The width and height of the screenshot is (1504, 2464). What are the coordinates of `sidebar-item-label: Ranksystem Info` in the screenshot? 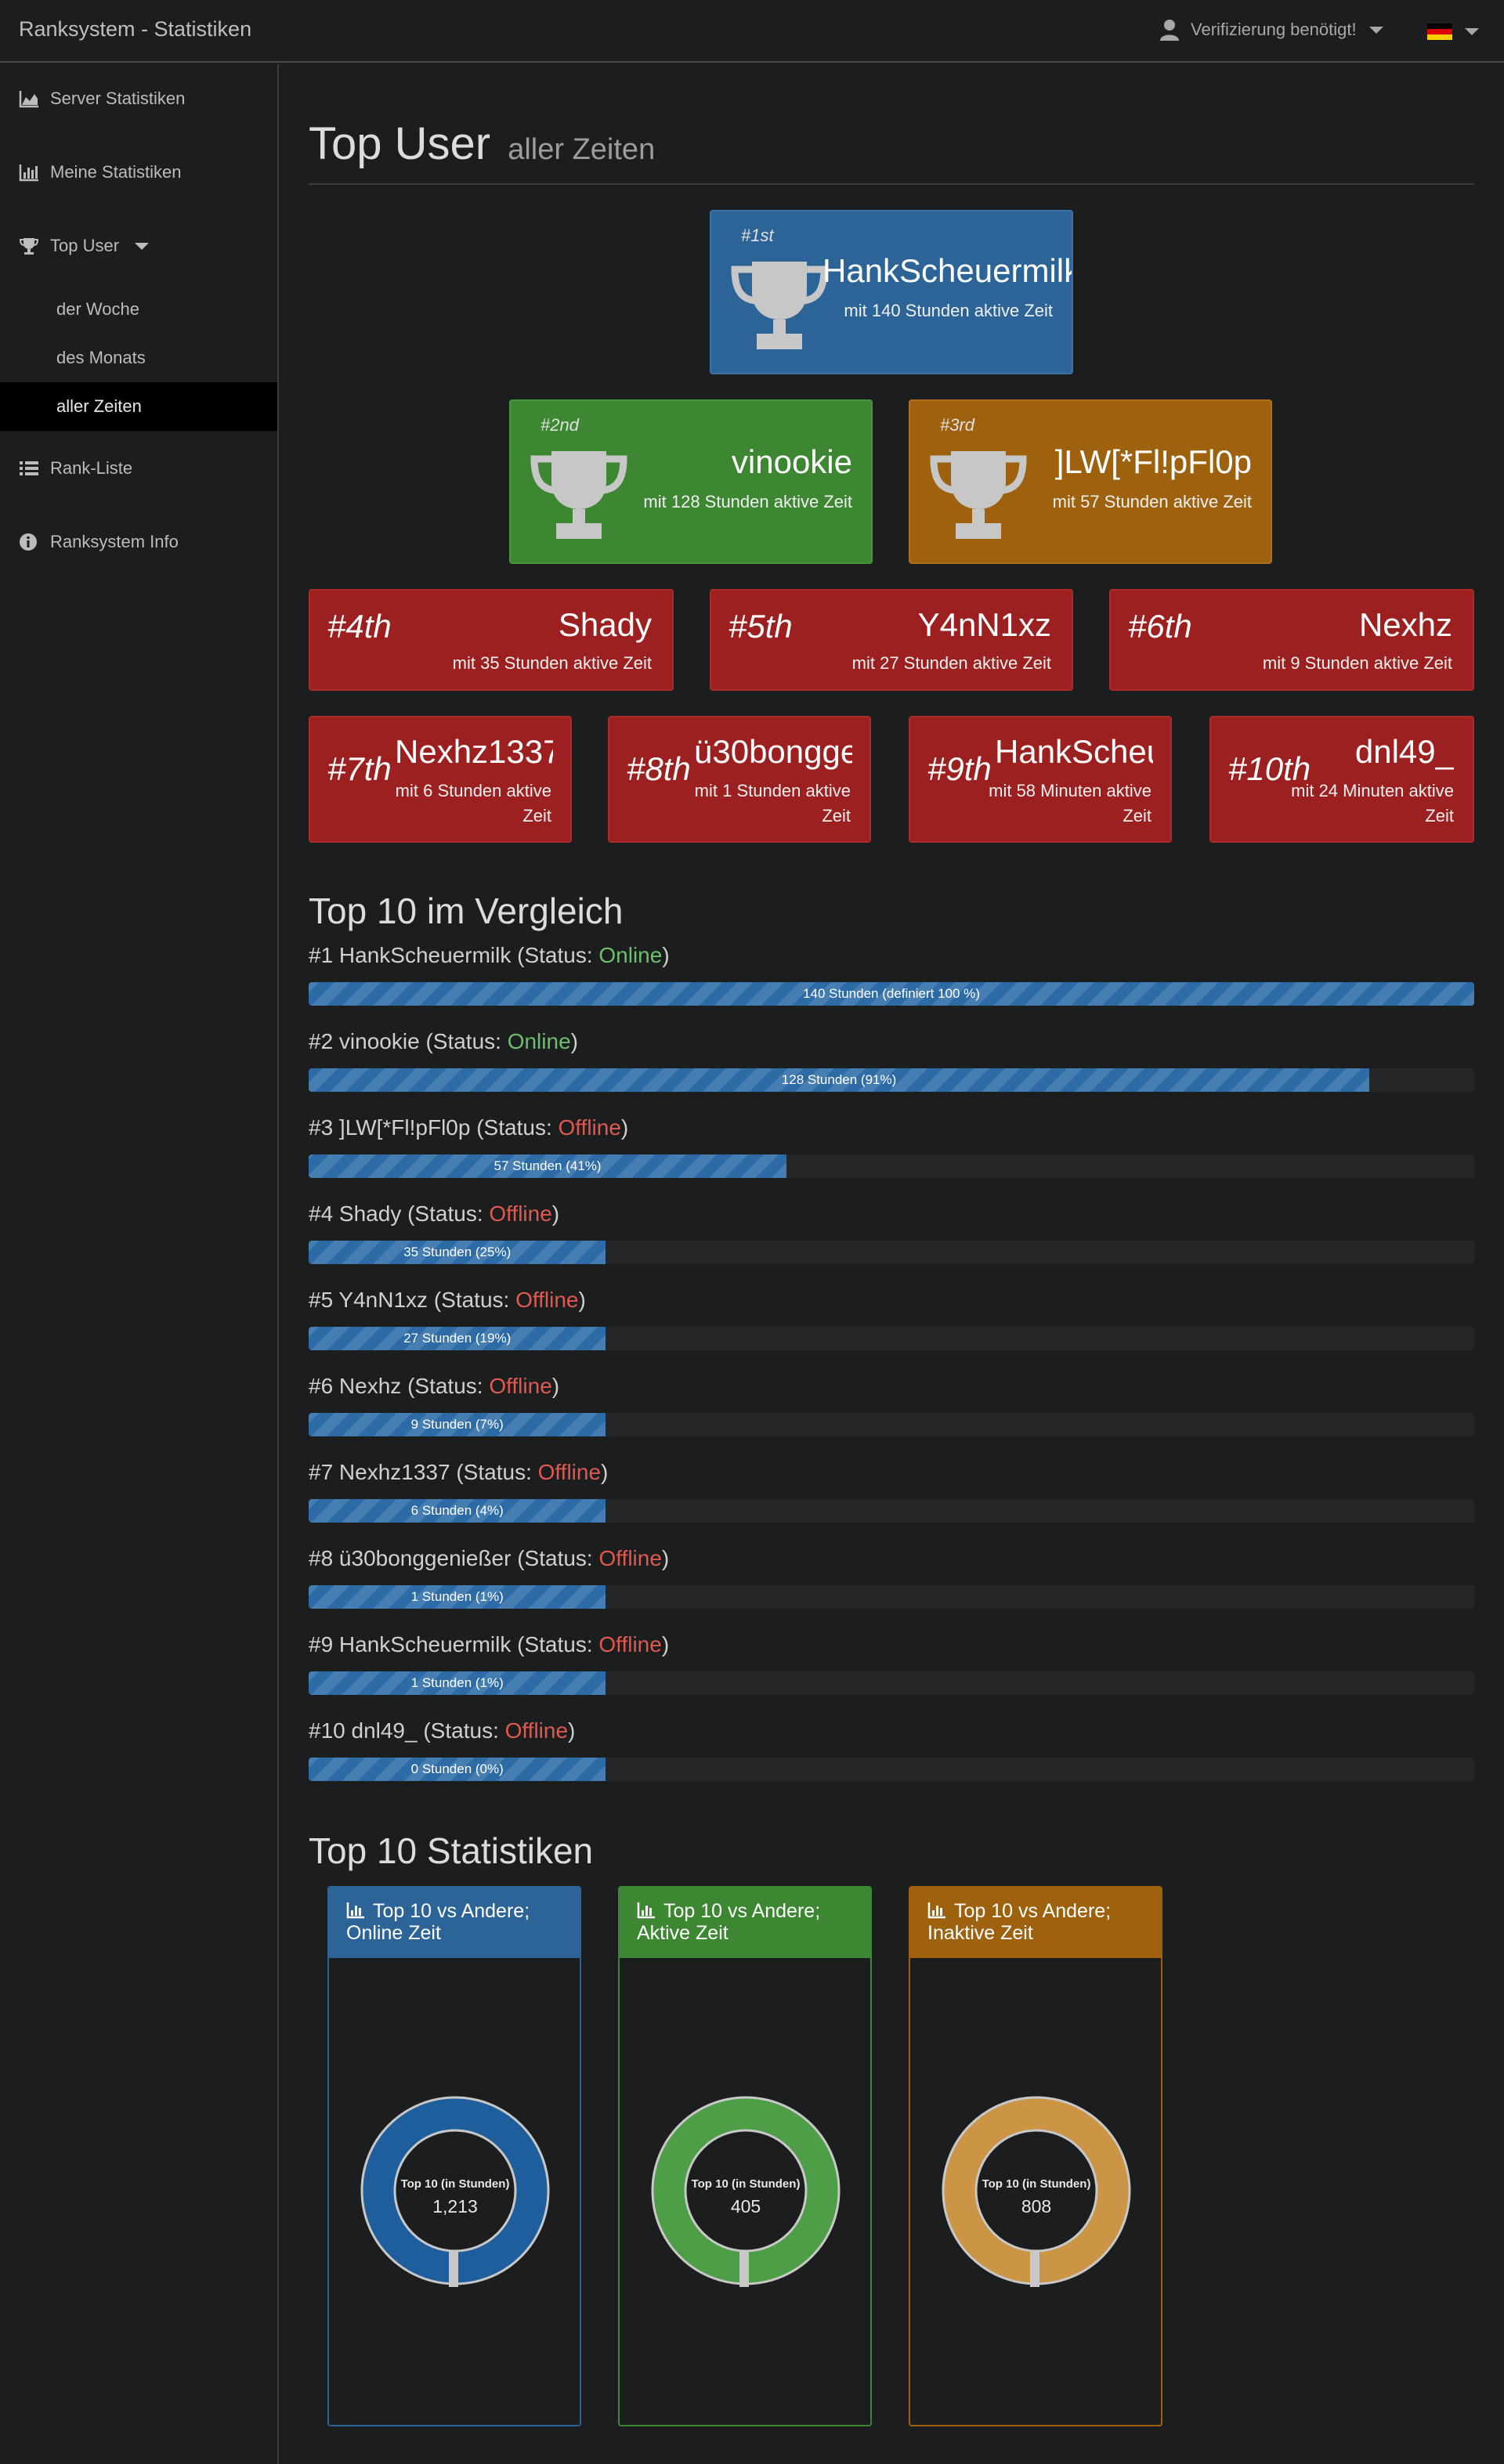 It's located at (114, 541).